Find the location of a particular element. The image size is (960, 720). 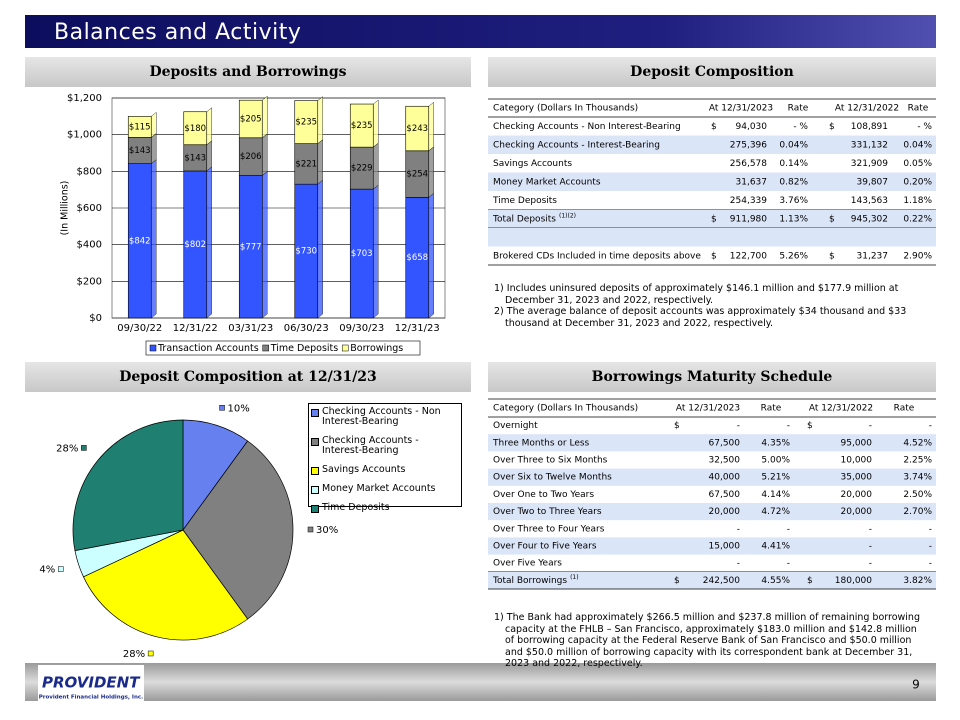

header-bar is located at coordinates (480, 31).